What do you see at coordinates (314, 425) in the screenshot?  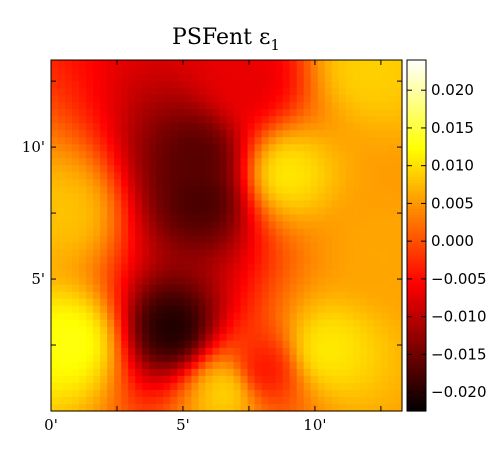 I see `x-tick-label: 10'` at bounding box center [314, 425].